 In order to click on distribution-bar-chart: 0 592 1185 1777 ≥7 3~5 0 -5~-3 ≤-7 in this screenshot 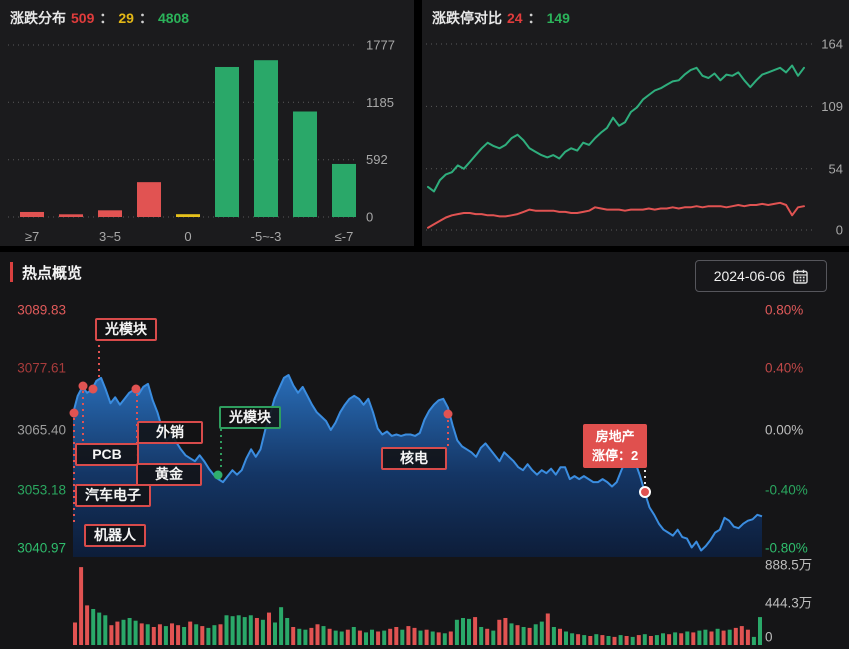, I will do `click(201, 141)`.